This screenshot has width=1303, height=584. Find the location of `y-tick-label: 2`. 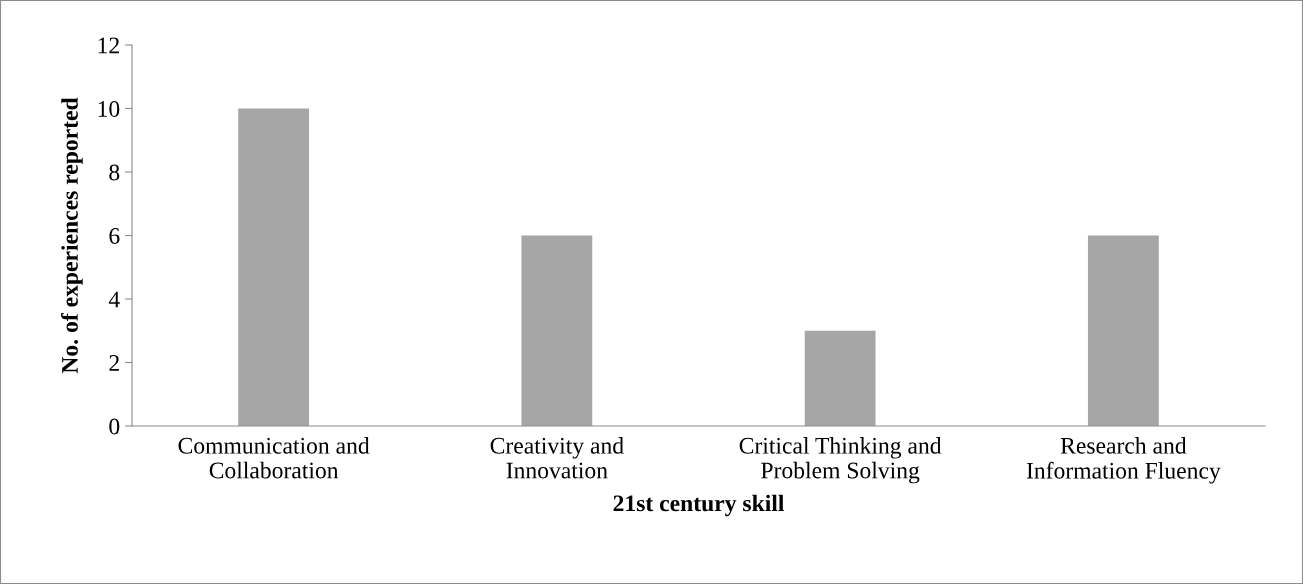

y-tick-label: 2 is located at coordinates (114, 363).